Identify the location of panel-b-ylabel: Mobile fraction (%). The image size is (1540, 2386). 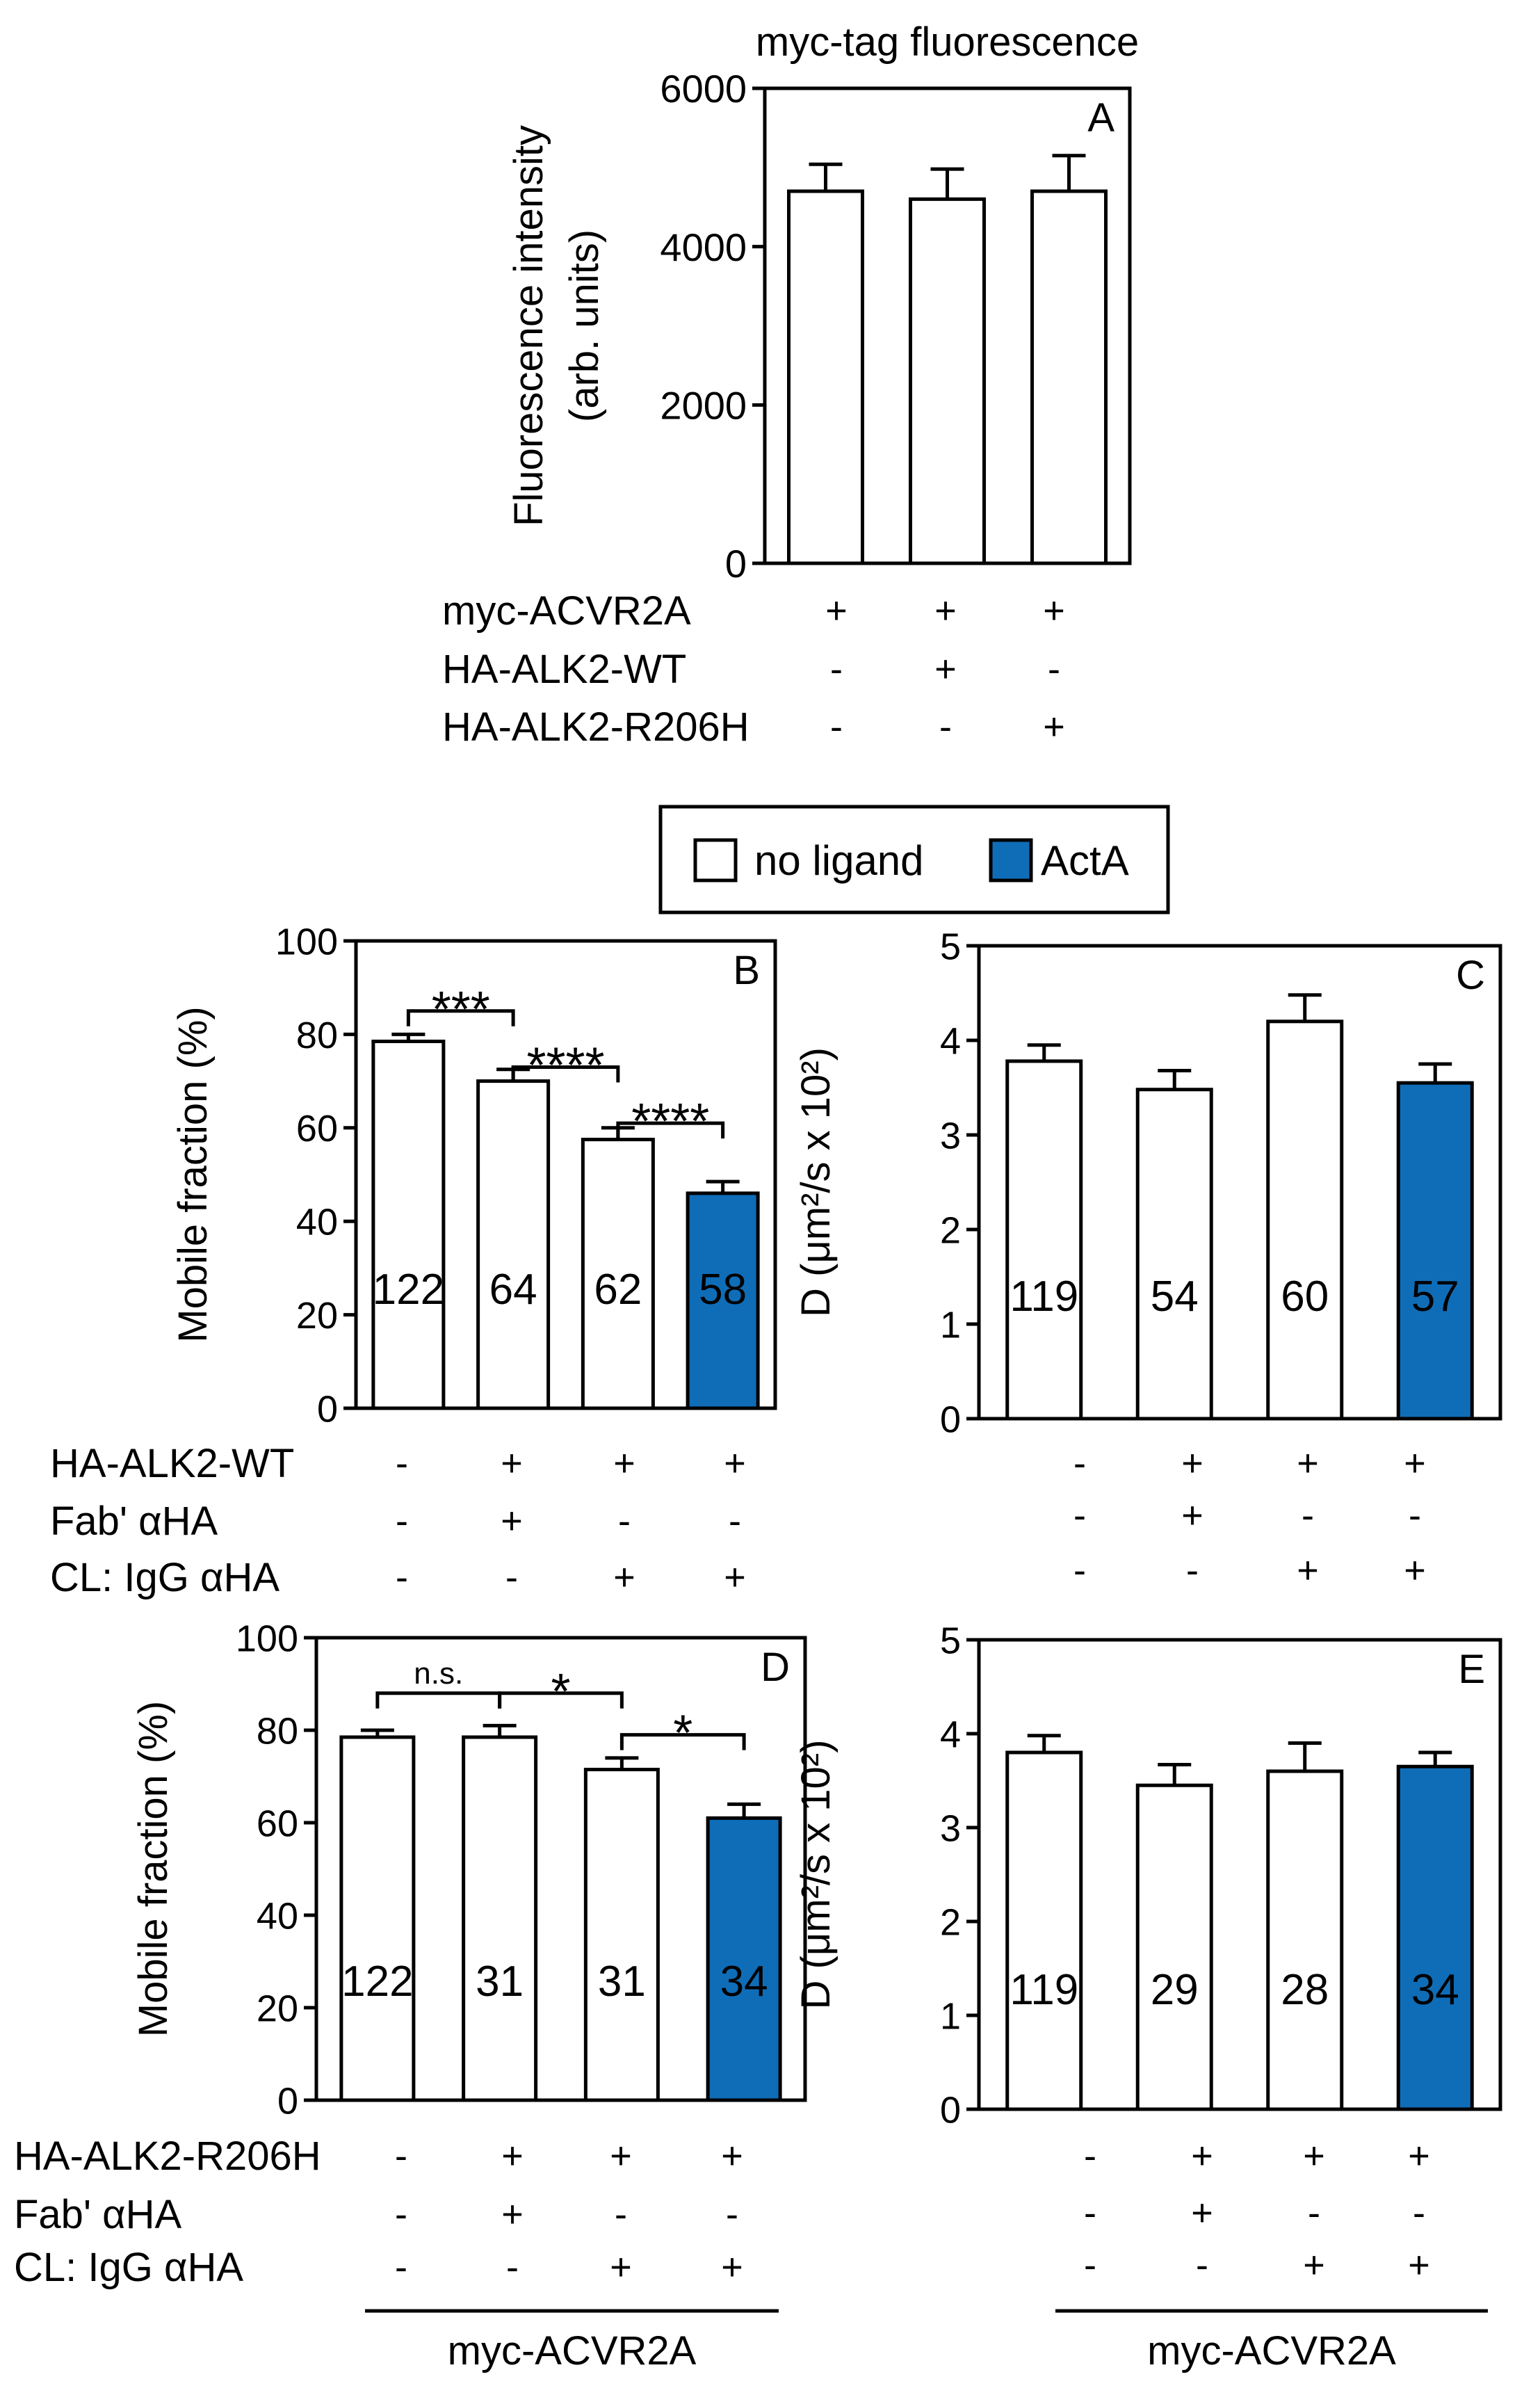
(193, 1174).